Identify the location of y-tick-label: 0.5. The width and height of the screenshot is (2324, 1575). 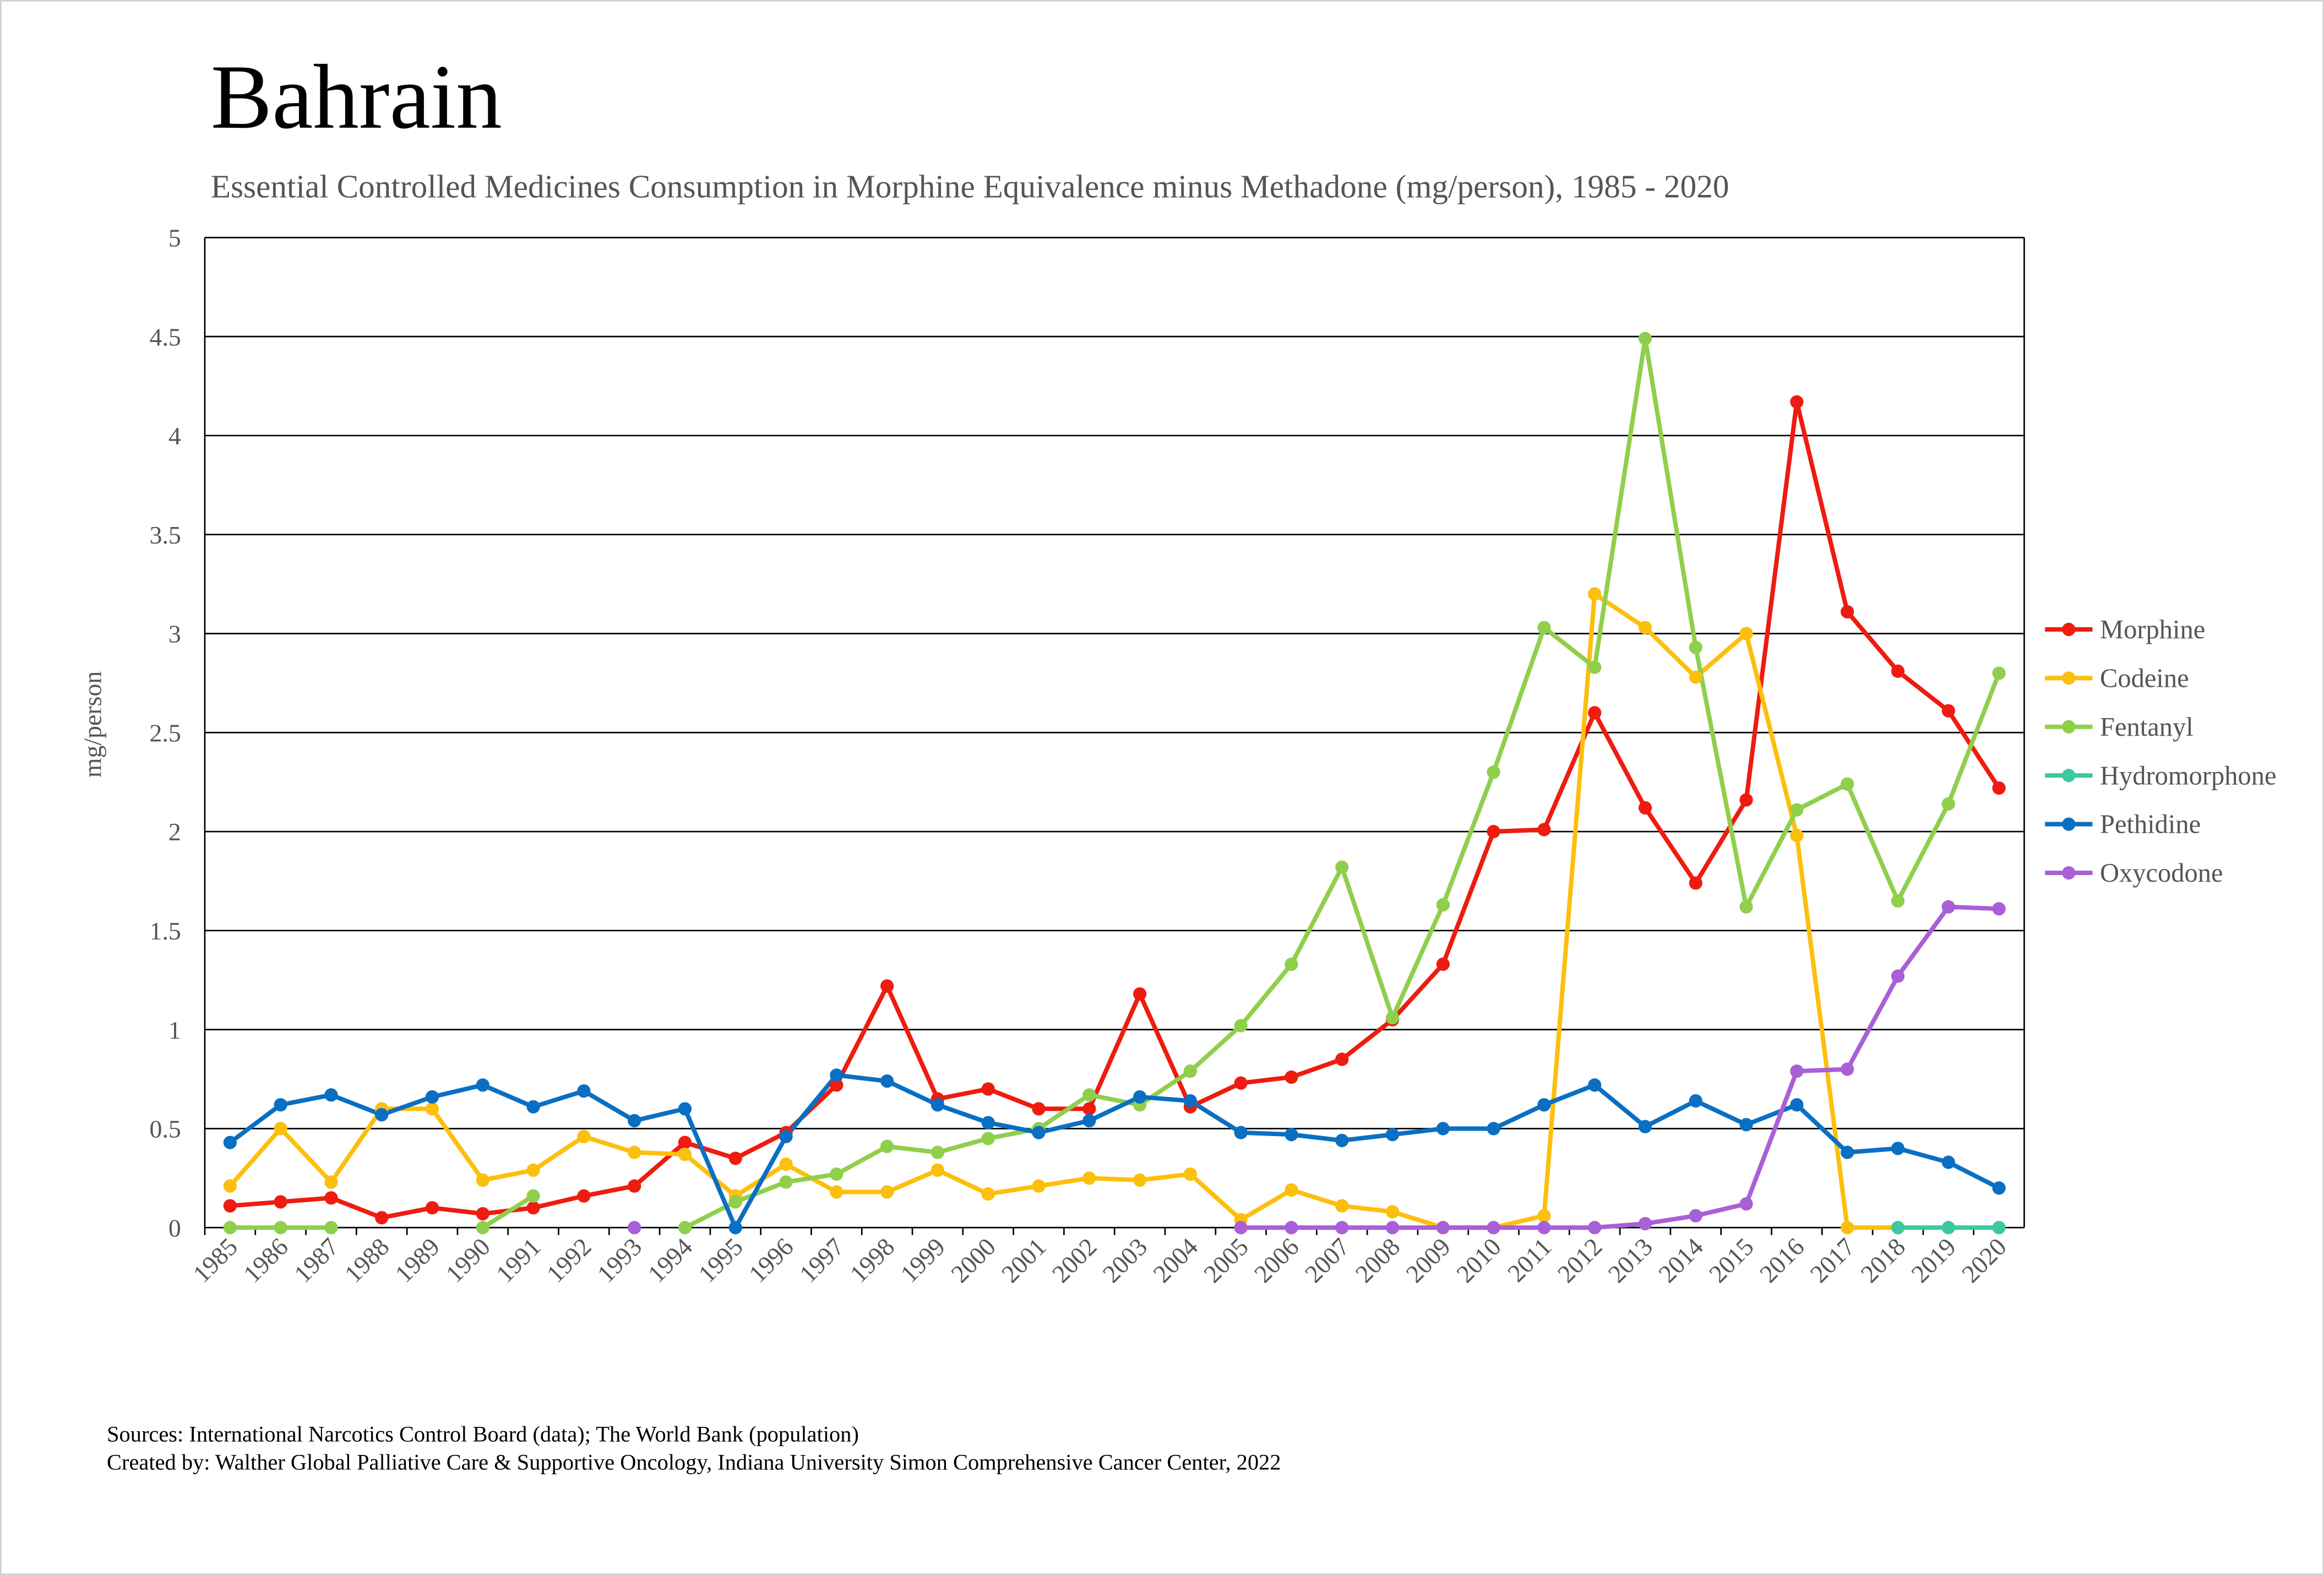
(165, 1129).